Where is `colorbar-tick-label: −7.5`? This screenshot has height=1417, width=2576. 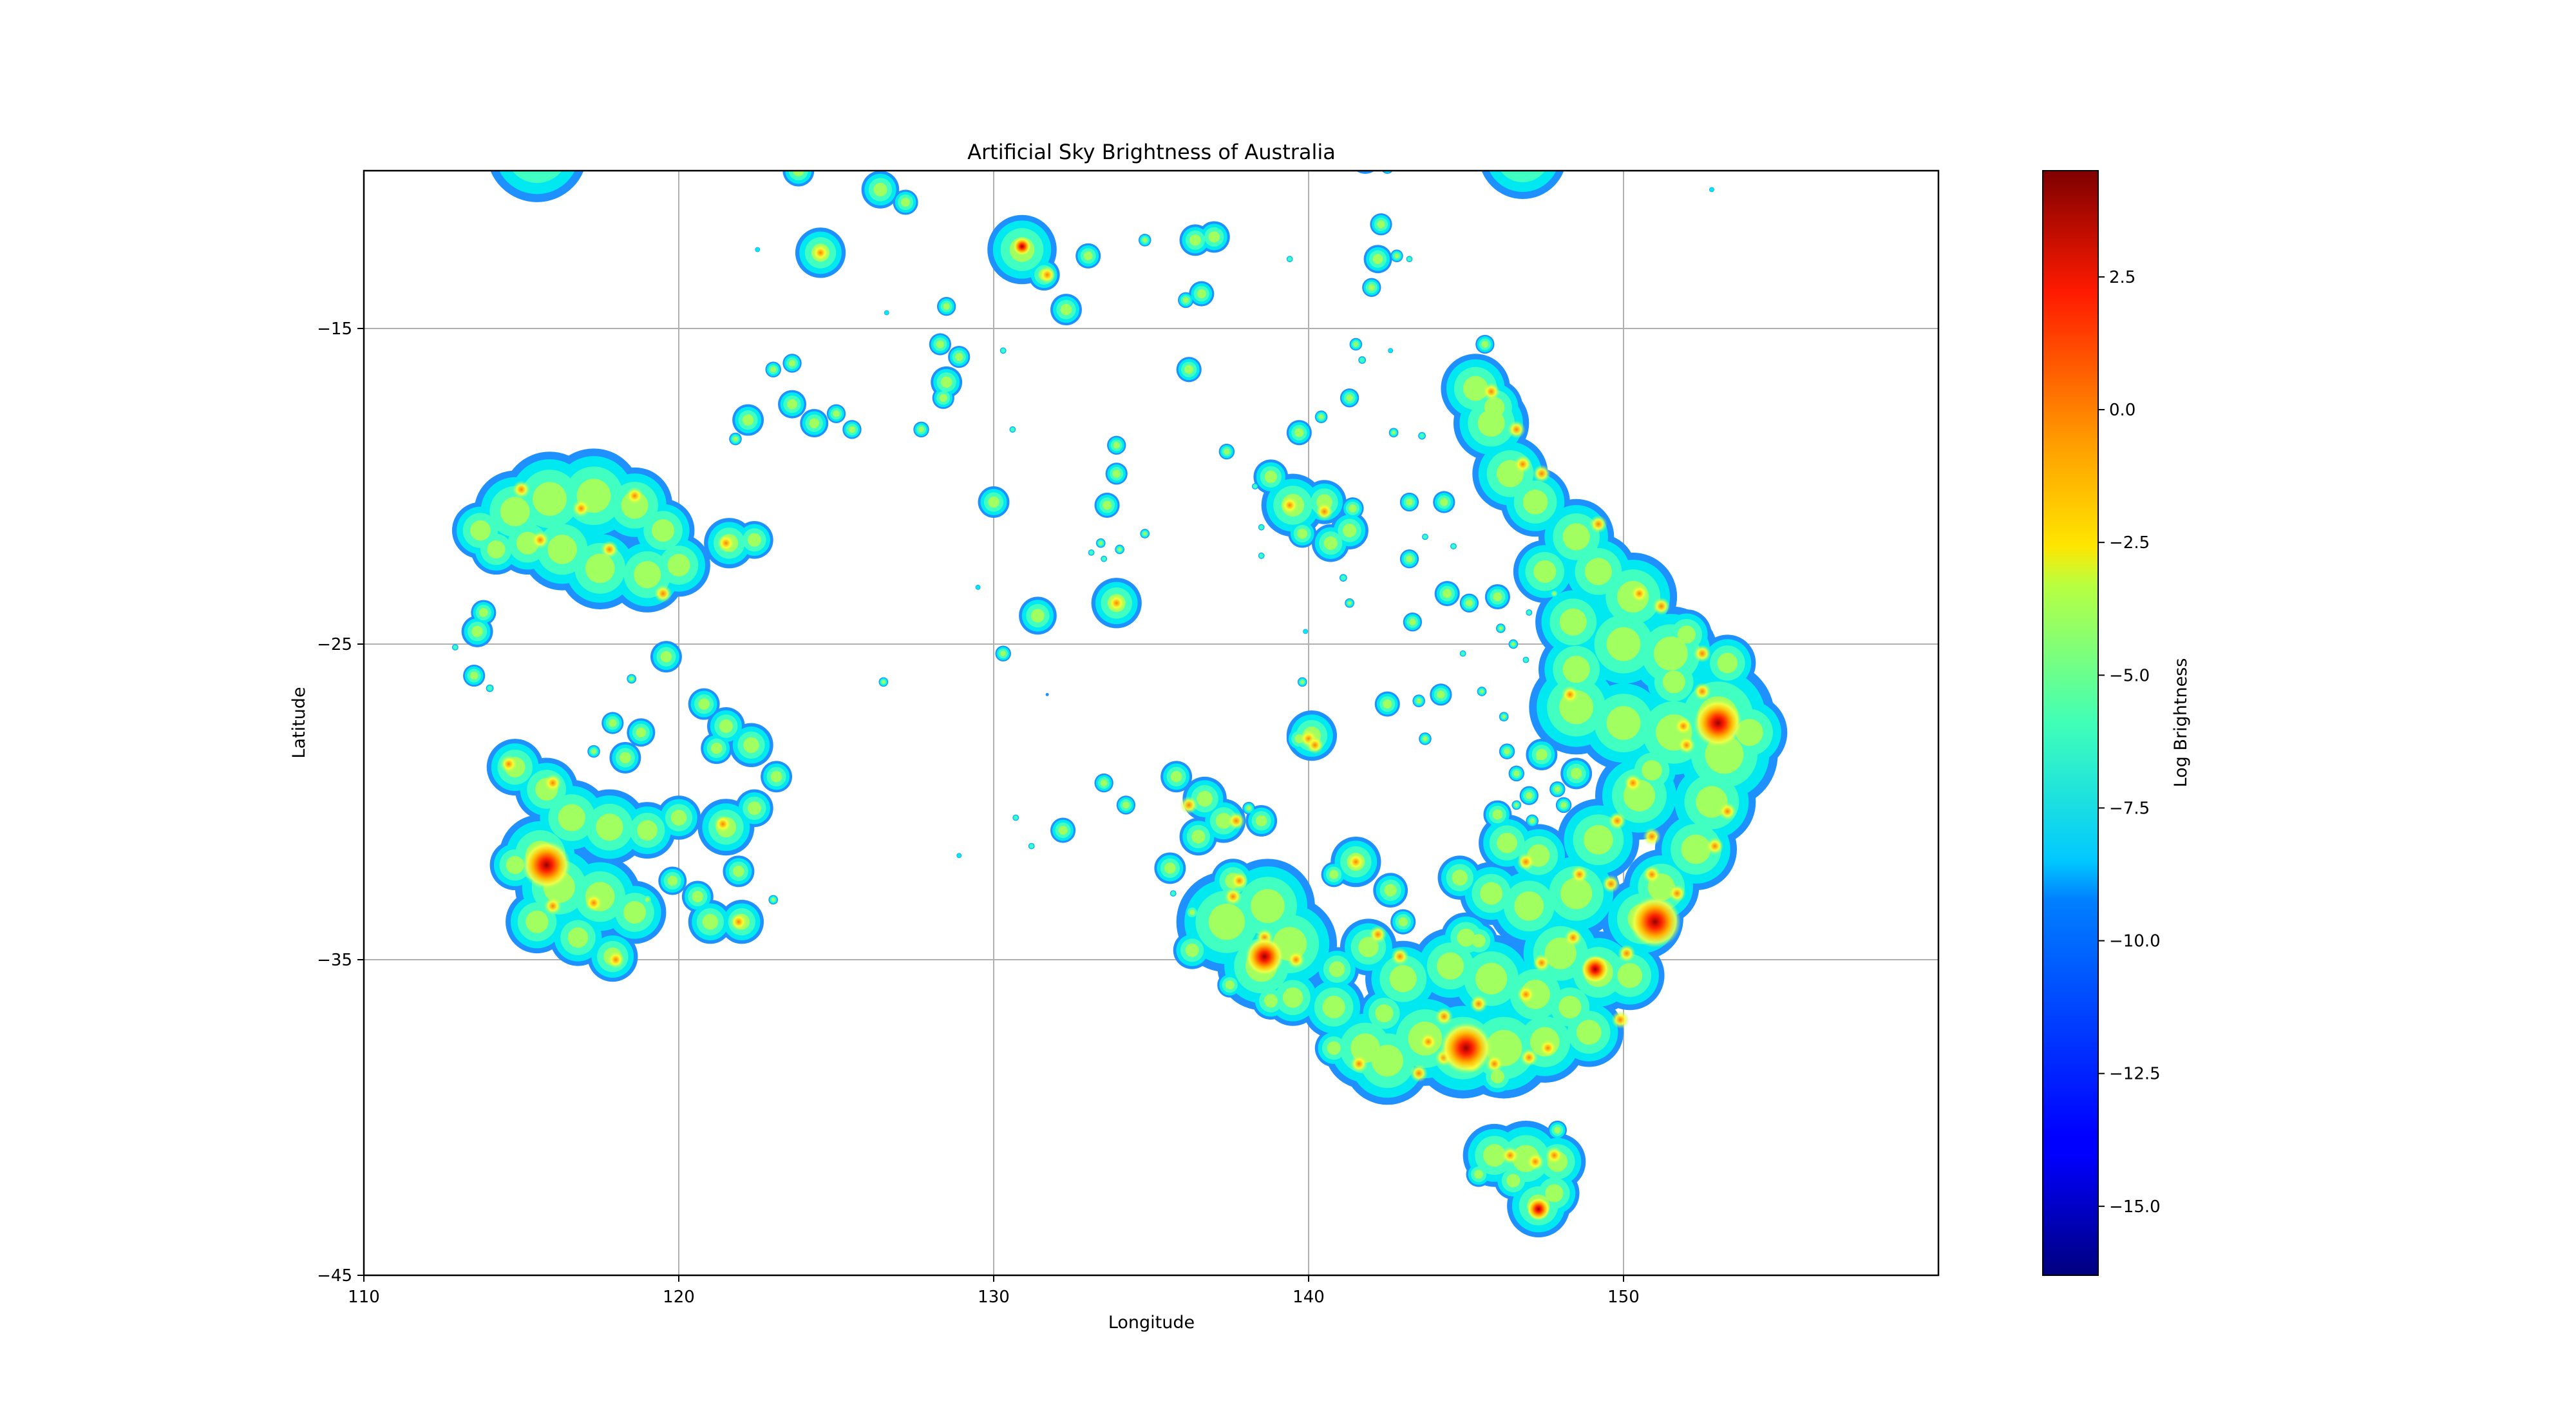 colorbar-tick-label: −7.5 is located at coordinates (2130, 808).